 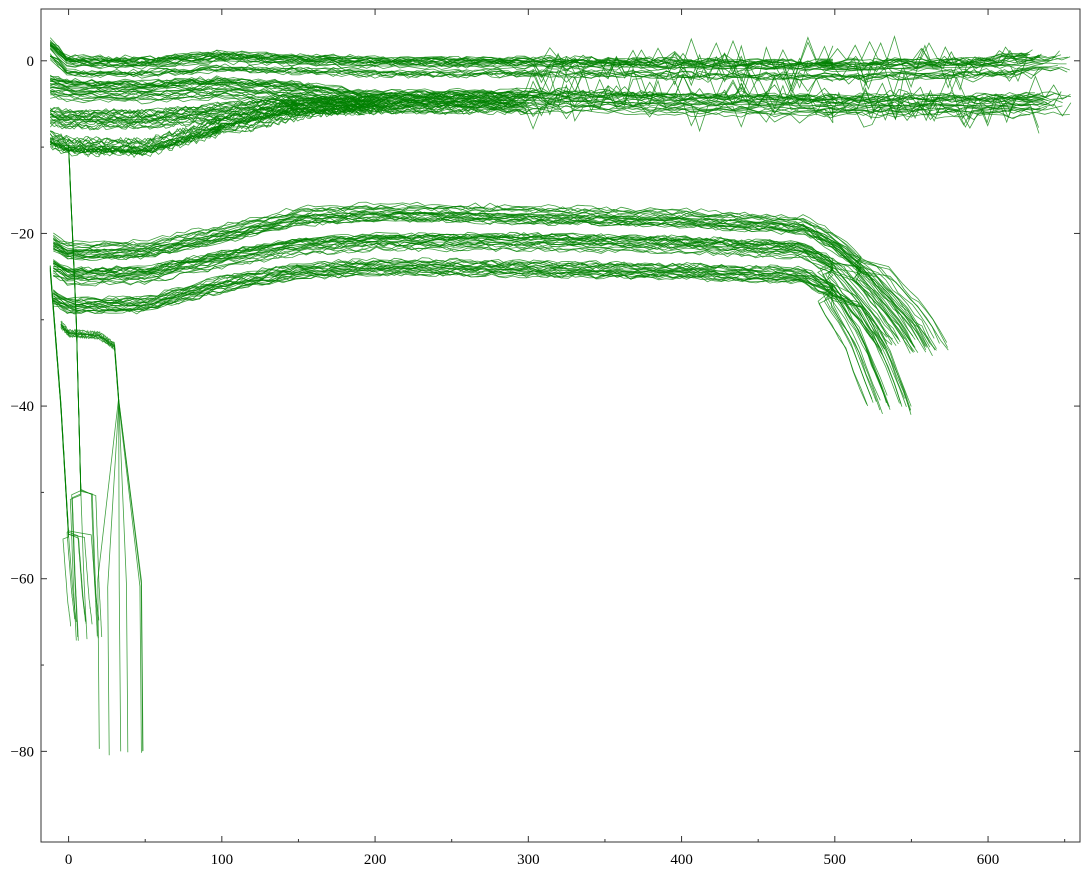 What do you see at coordinates (22, 234) in the screenshot?
I see `y-tick-label-1: −20` at bounding box center [22, 234].